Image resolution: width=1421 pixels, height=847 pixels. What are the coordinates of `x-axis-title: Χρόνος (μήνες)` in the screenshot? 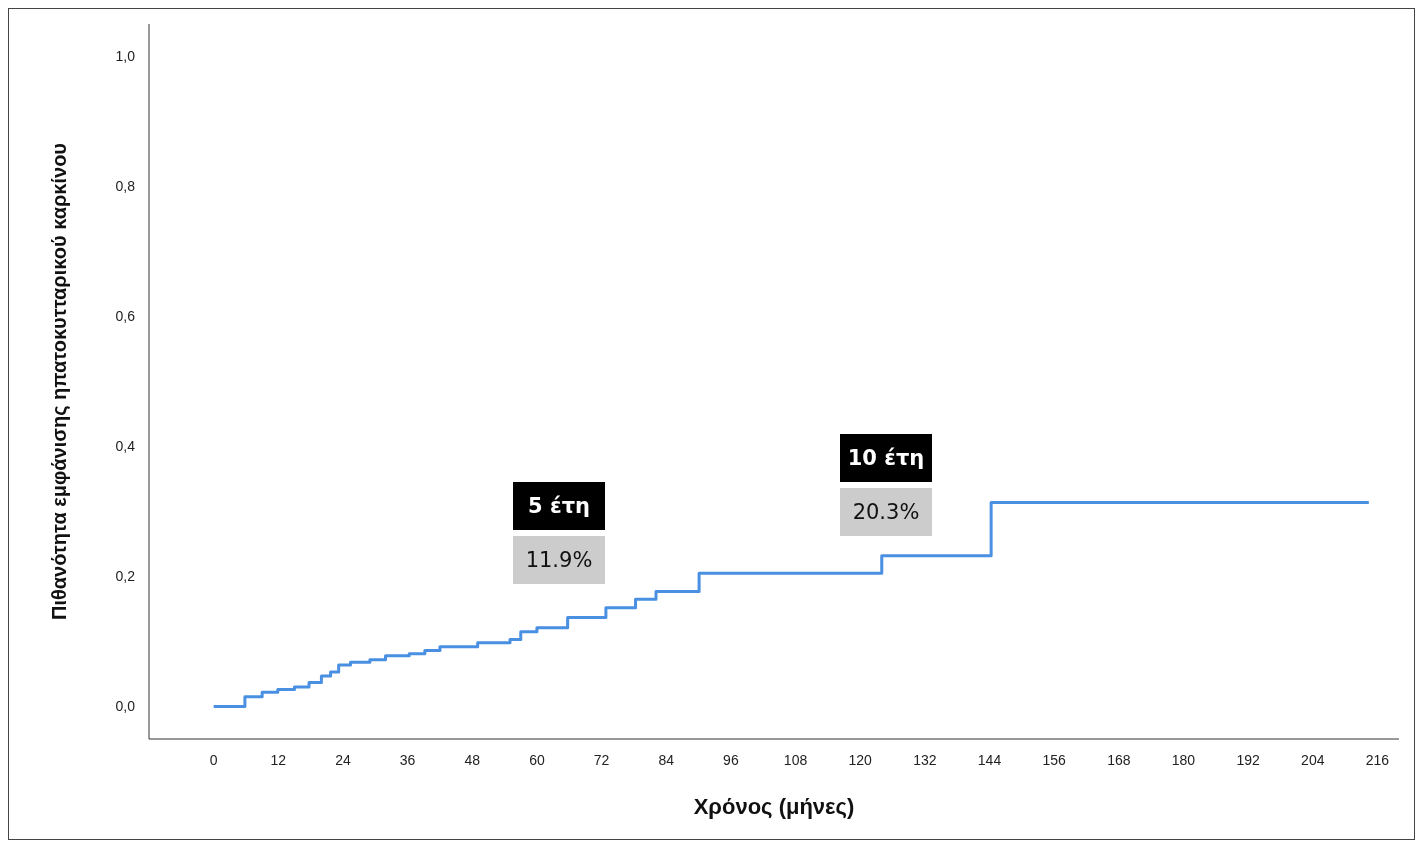 It's located at (774, 806).